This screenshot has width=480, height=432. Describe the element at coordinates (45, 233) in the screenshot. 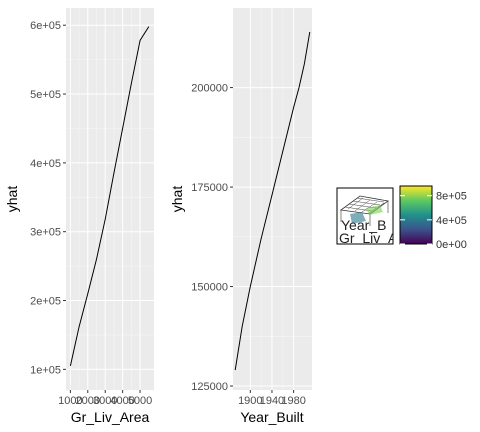

I see `y-tick-label: 3e+05` at that location.